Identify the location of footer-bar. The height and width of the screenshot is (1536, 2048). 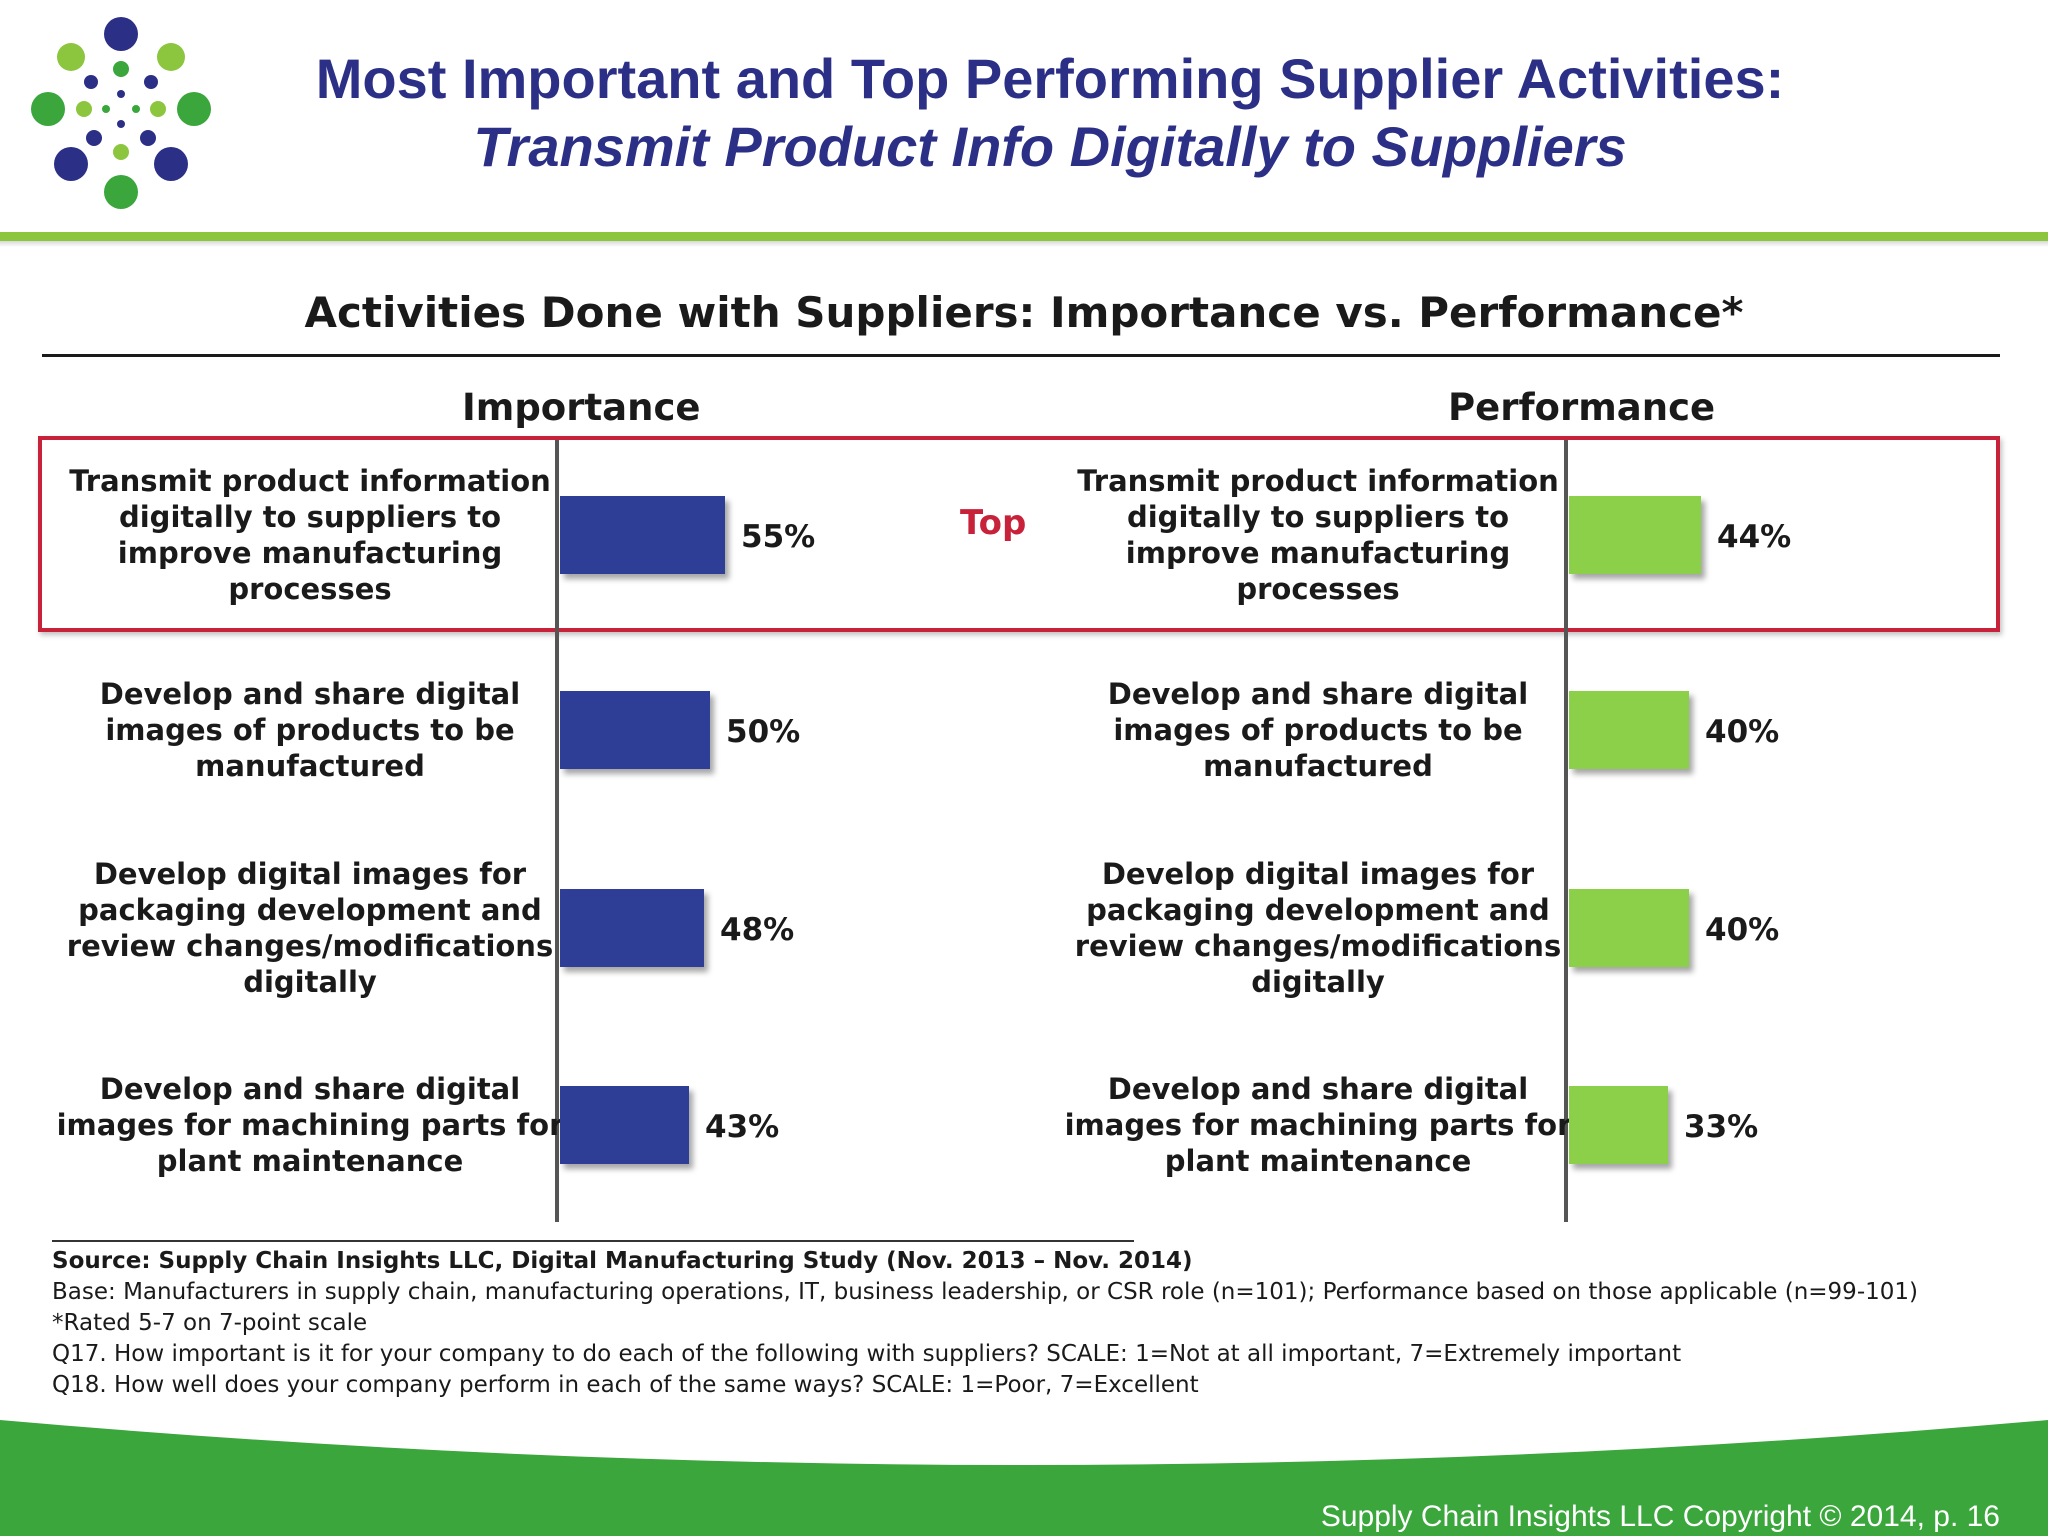
(1024, 1478).